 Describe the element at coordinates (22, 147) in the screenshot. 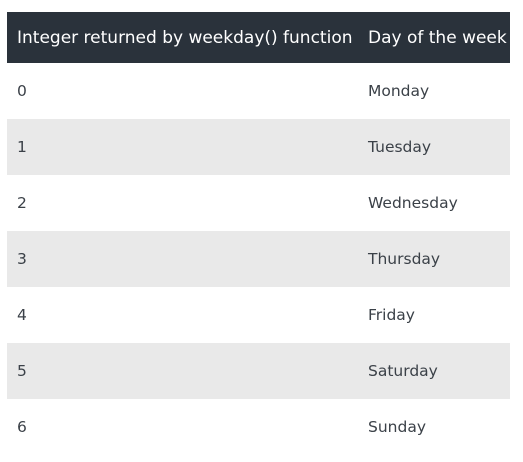

I see `cell-integer: 1` at that location.